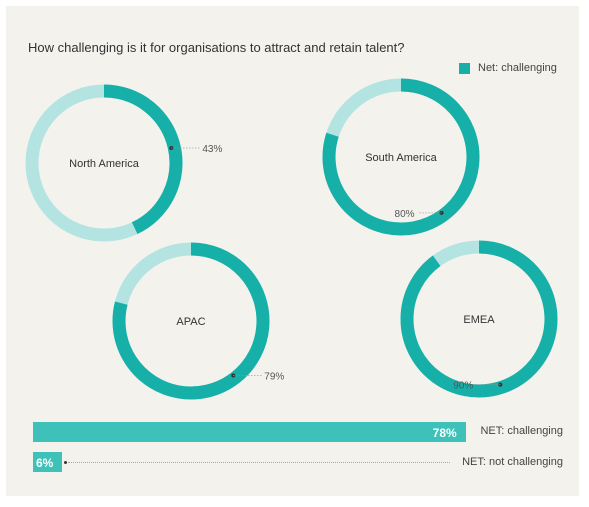 This screenshot has height=507, width=589. I want to click on region-label-emea: EMEA, so click(479, 320).